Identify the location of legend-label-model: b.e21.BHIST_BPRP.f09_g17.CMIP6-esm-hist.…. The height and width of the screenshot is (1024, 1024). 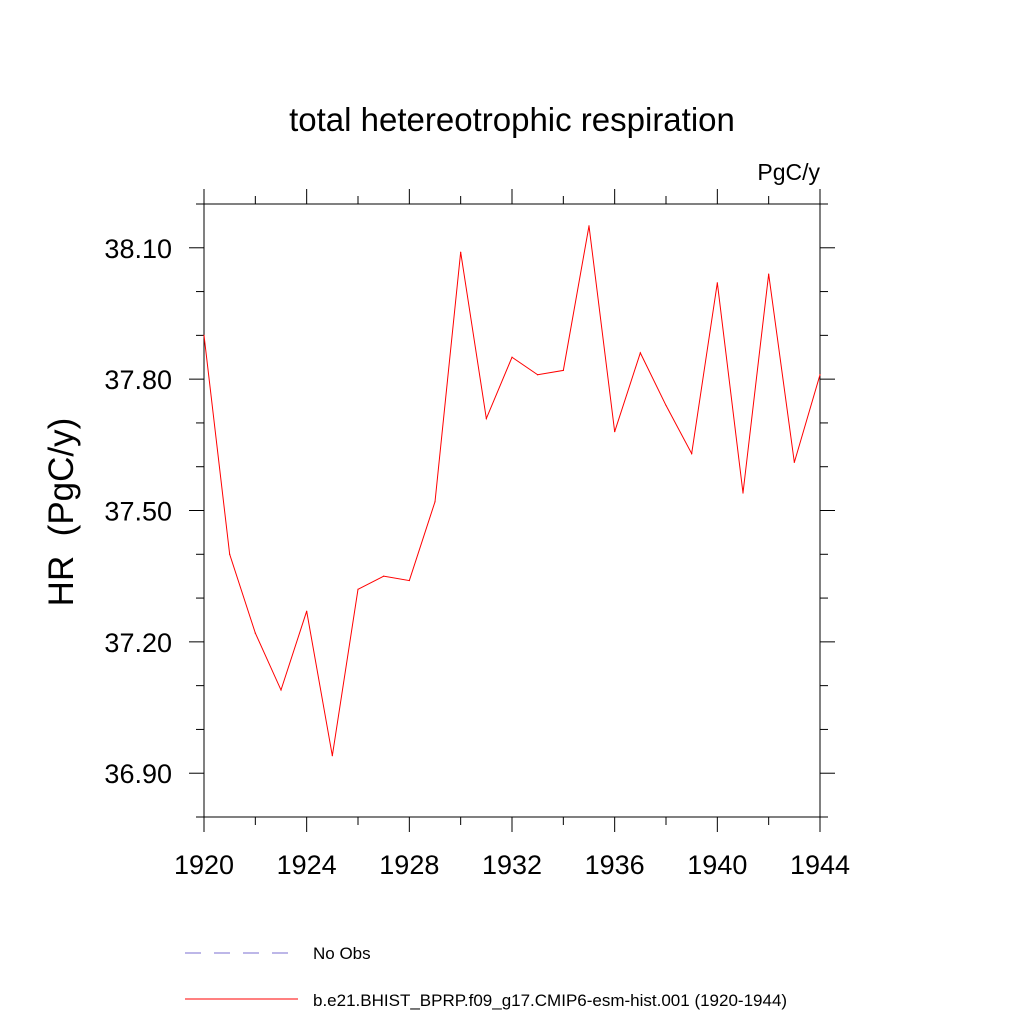
(550, 1000).